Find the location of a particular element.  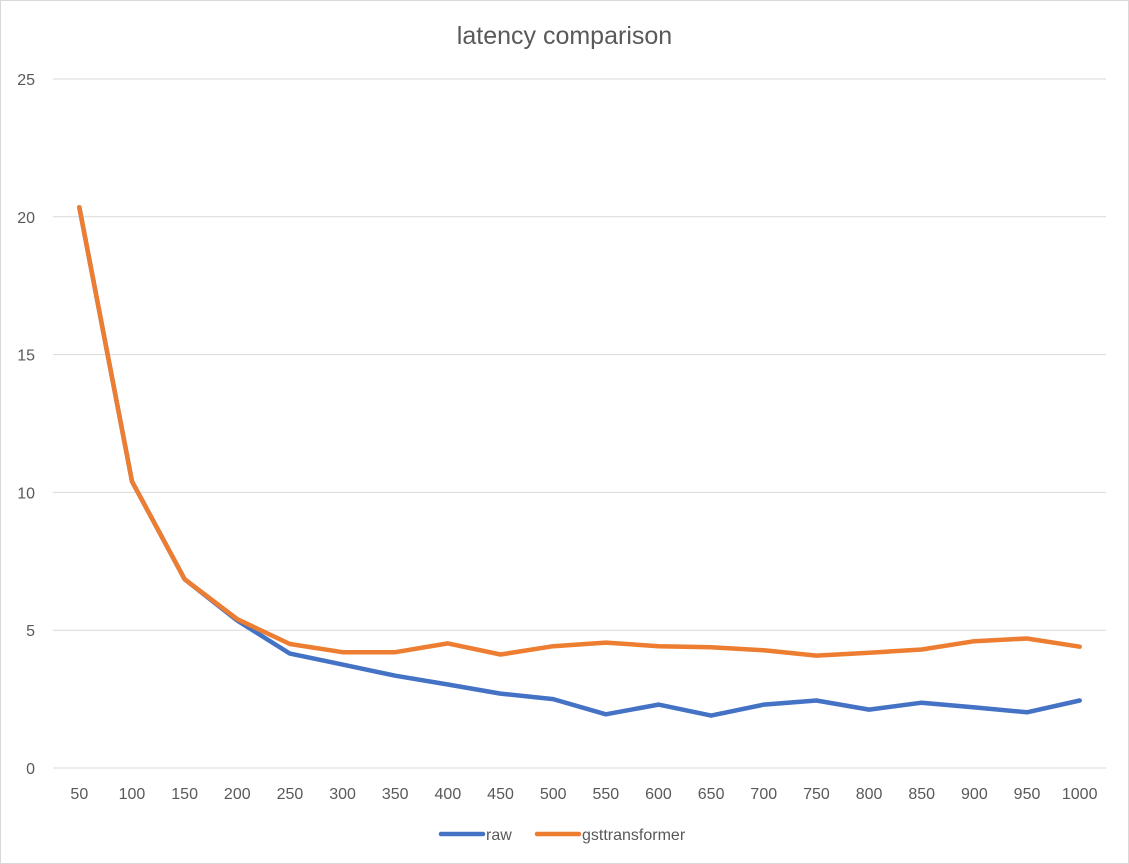

x-tick-label: 950 is located at coordinates (1027, 794).